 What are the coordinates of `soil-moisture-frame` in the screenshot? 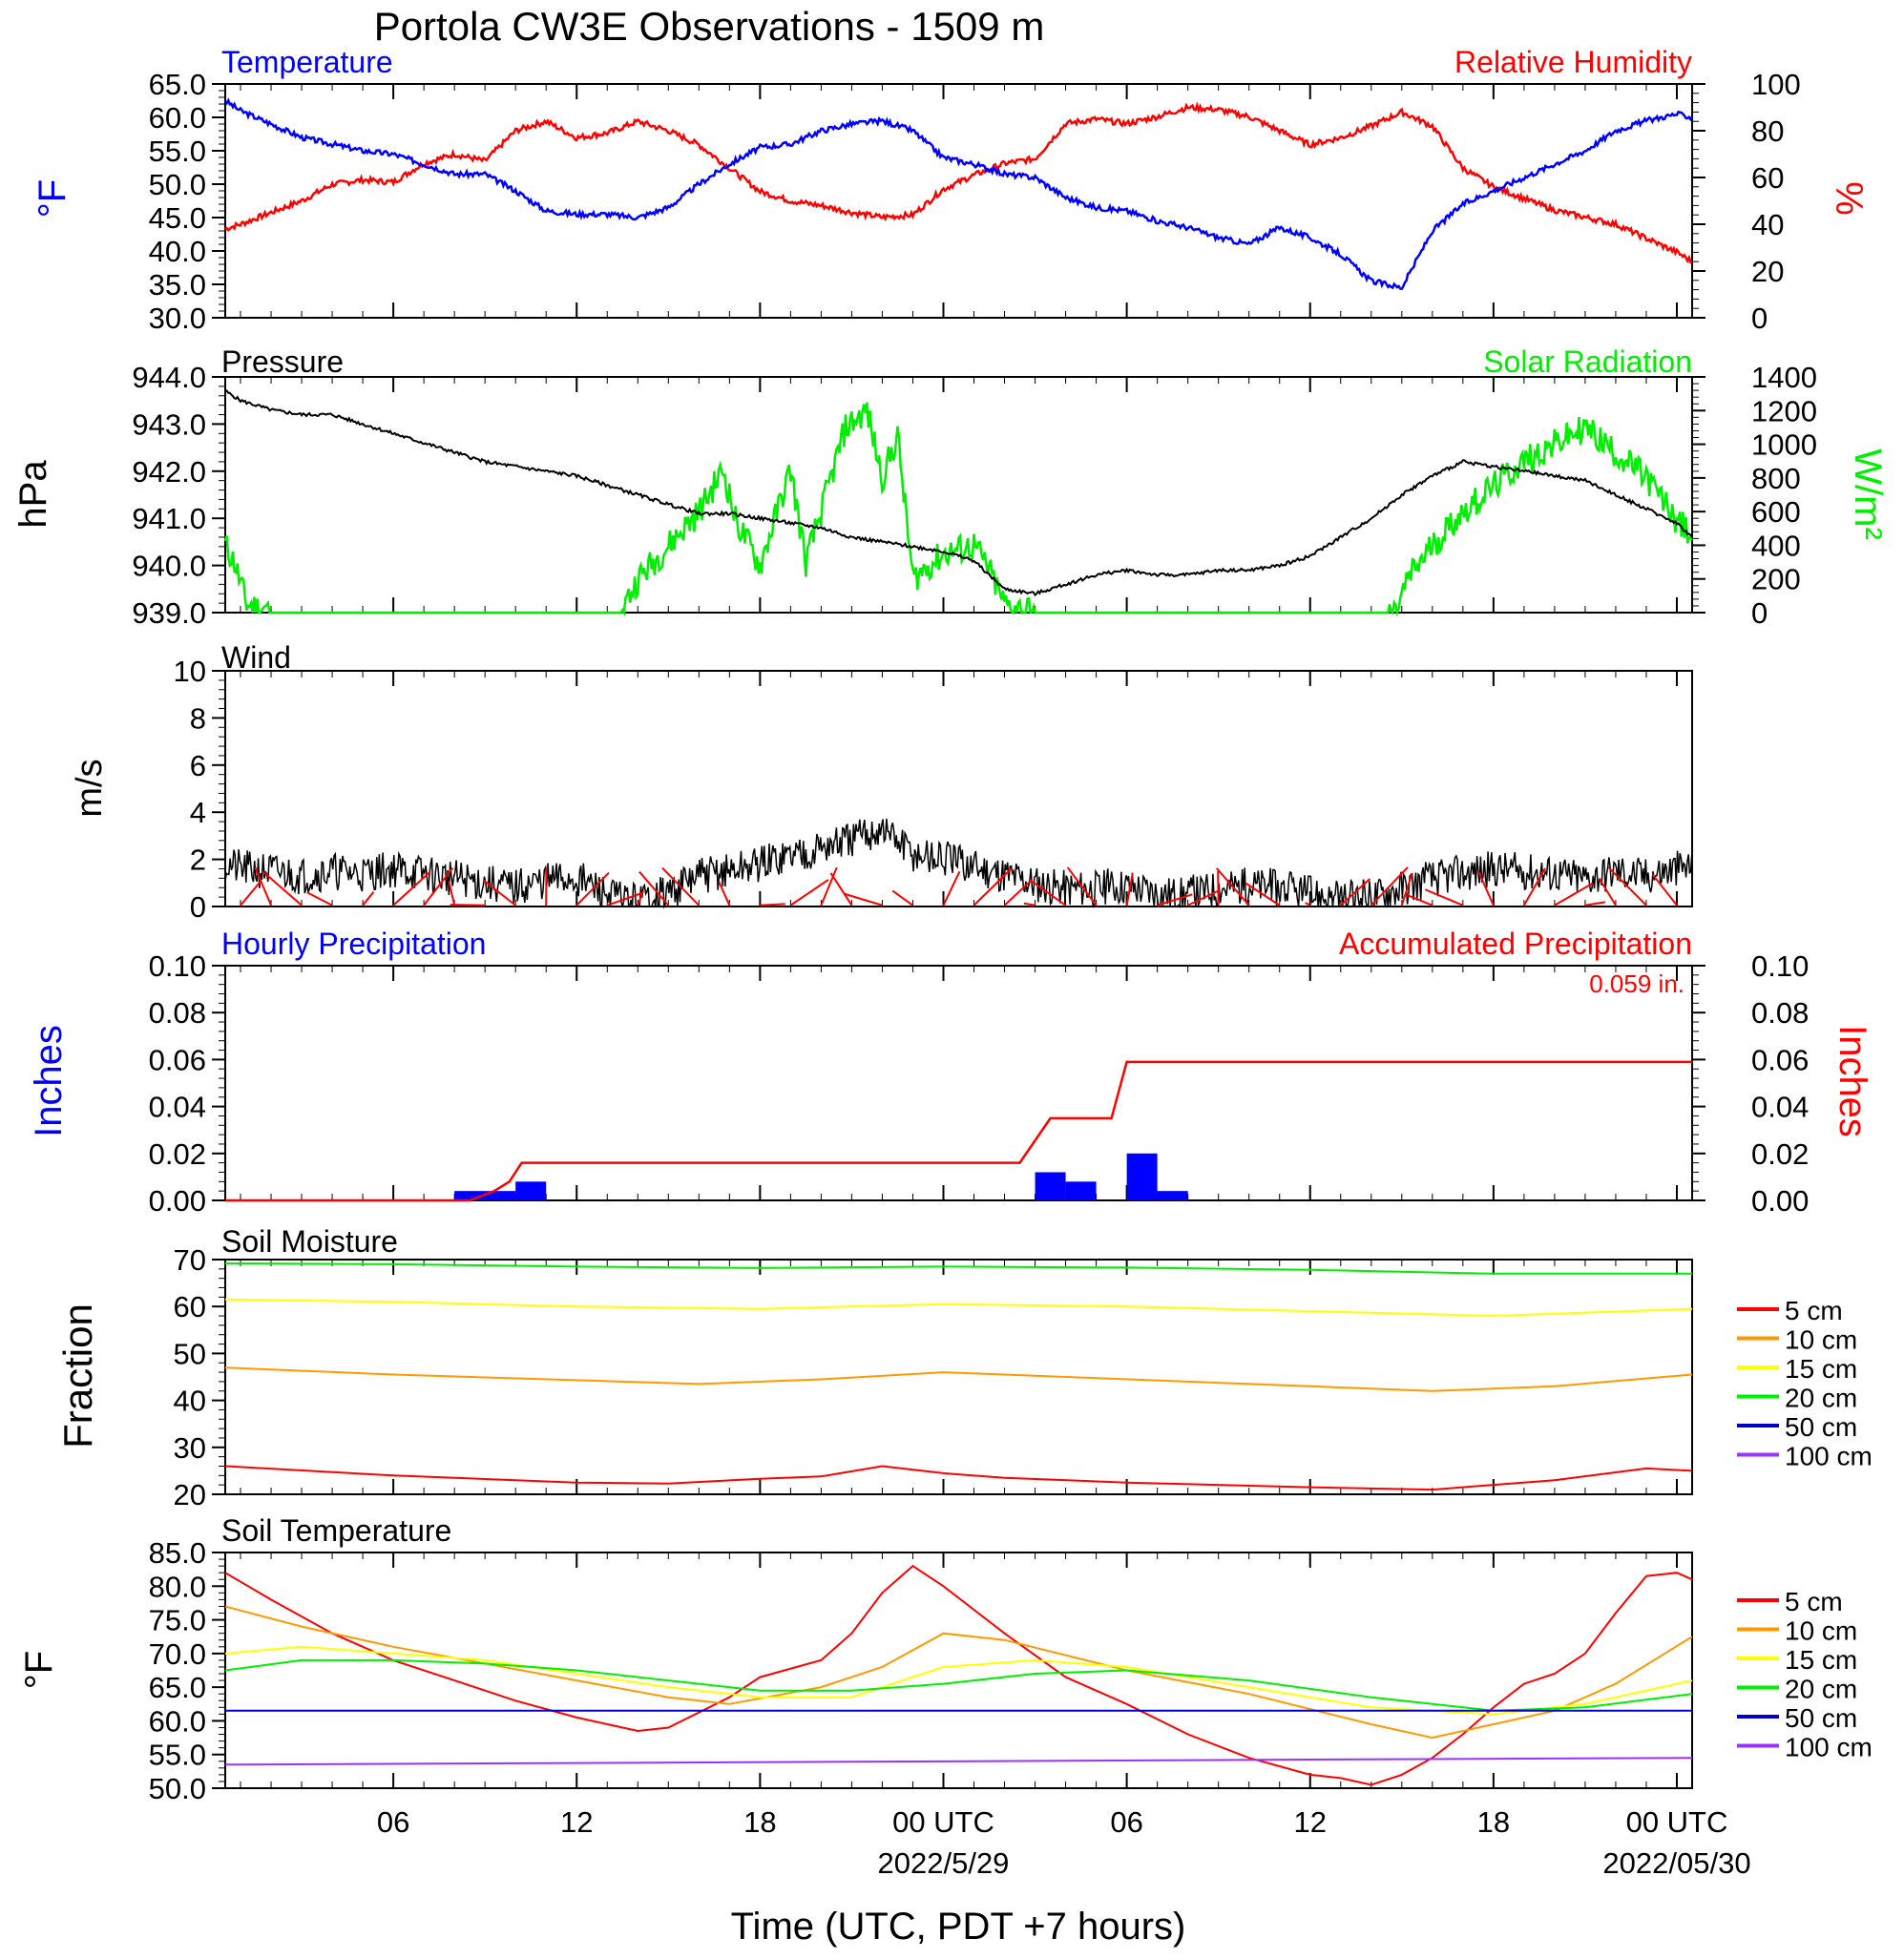 It's located at (958, 1377).